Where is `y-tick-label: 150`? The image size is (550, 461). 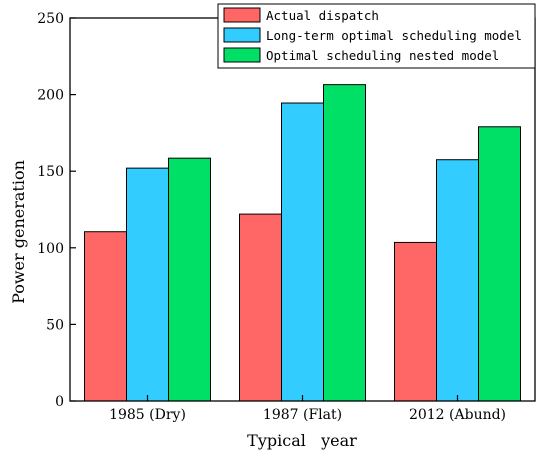 y-tick-label: 150 is located at coordinates (50, 172).